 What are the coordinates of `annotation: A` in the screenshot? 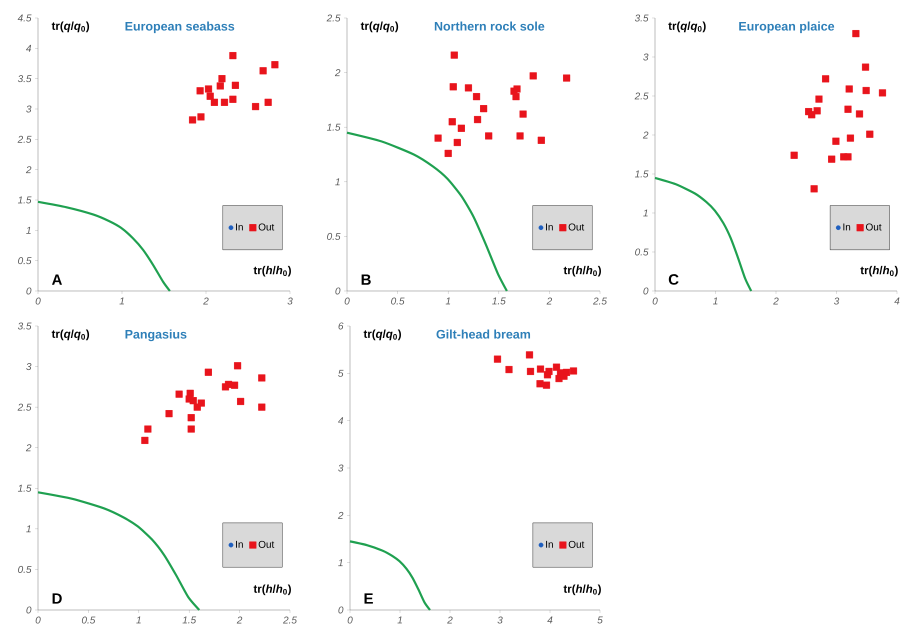 It's located at (57, 279).